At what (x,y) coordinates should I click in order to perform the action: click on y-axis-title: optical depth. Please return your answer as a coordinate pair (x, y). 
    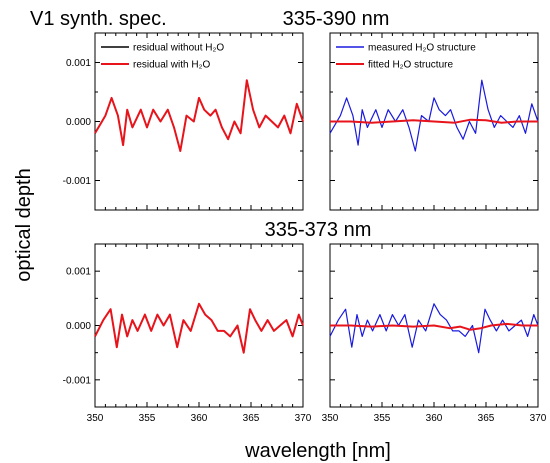
    Looking at the image, I should click on (24, 224).